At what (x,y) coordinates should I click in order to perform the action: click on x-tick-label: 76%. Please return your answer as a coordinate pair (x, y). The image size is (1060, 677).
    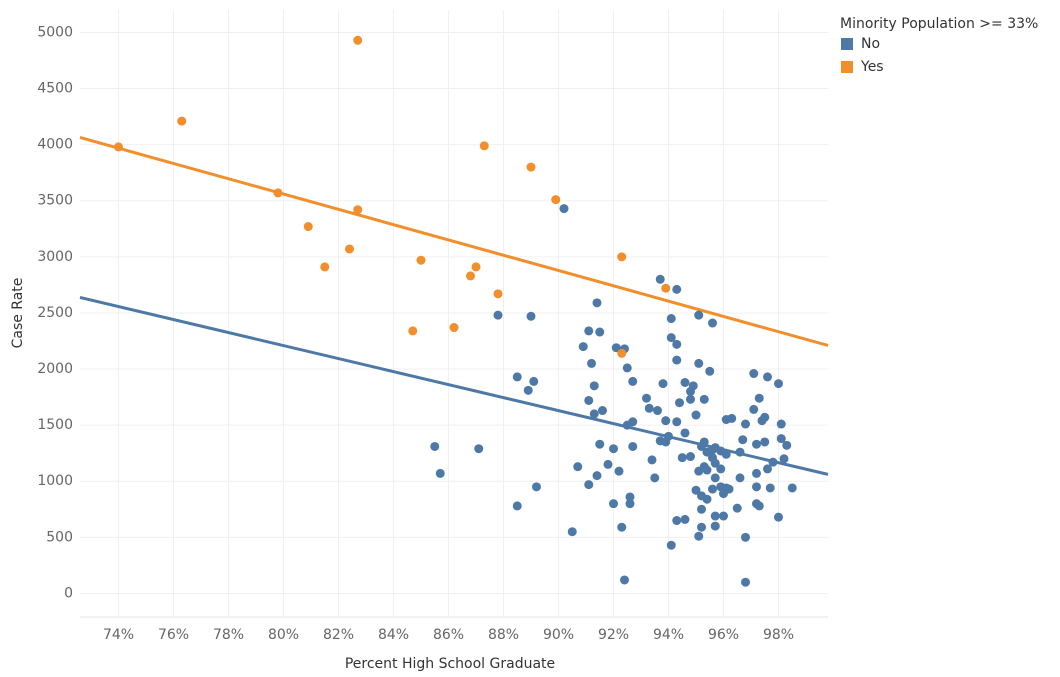
    Looking at the image, I should click on (173, 635).